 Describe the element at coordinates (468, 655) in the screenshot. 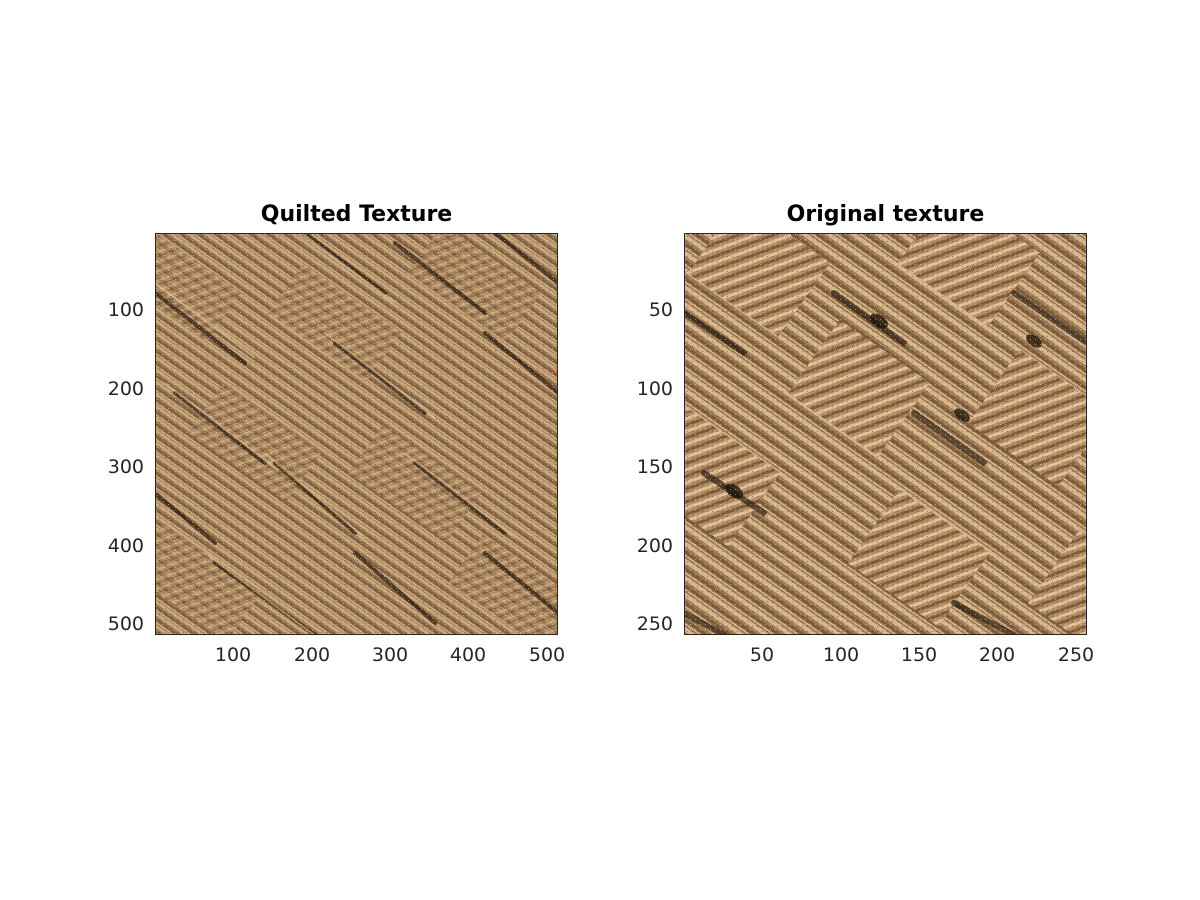

I see `xtick-label: 400` at that location.